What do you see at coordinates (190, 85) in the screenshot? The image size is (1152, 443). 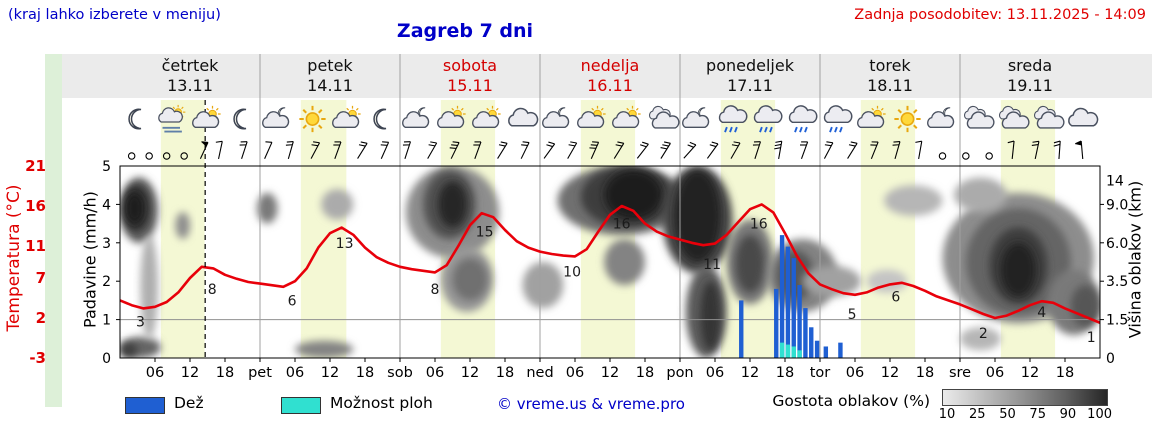 I see `svg-text: 13.11` at bounding box center [190, 85].